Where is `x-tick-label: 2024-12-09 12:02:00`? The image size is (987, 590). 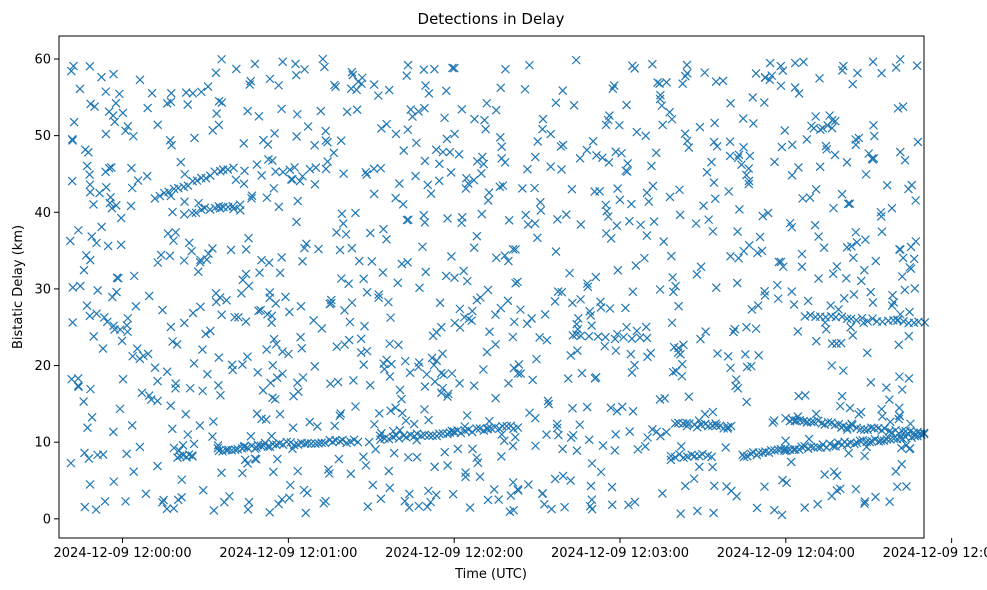
x-tick-label: 2024-12-09 12:02:00 is located at coordinates (454, 553).